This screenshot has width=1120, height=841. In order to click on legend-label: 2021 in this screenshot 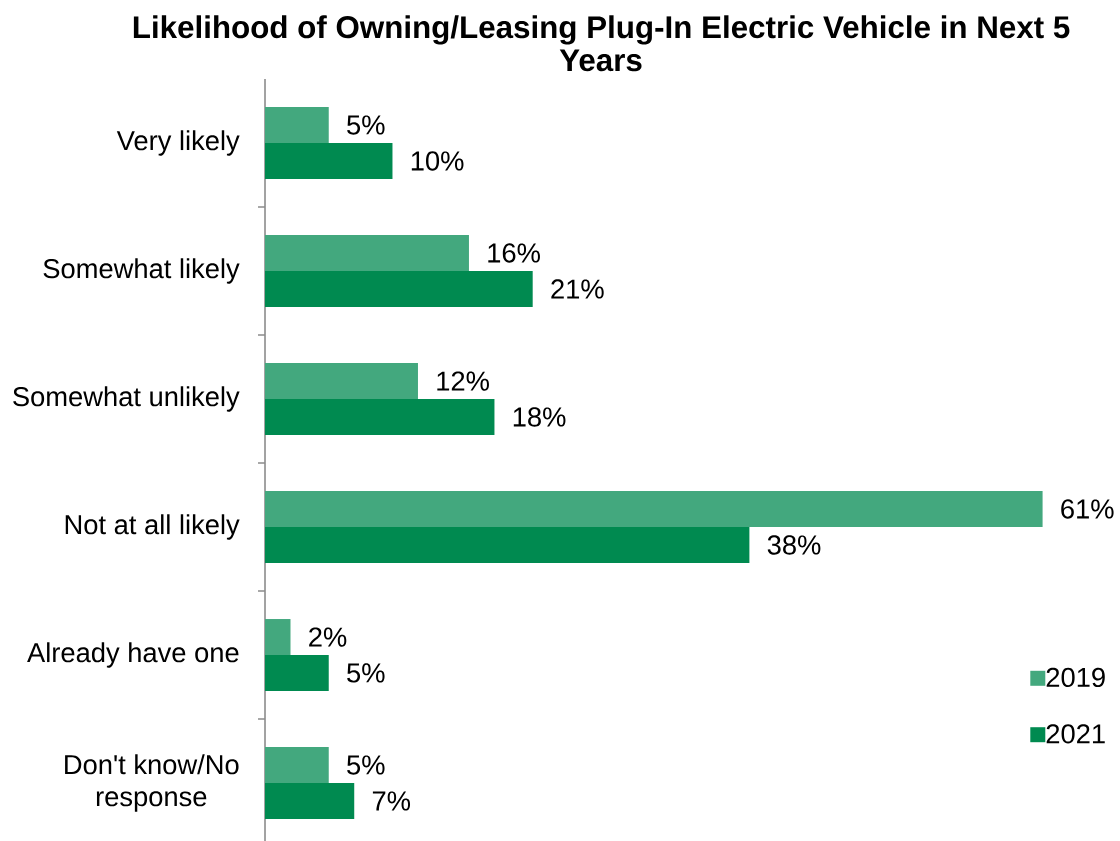, I will do `click(1075, 734)`.